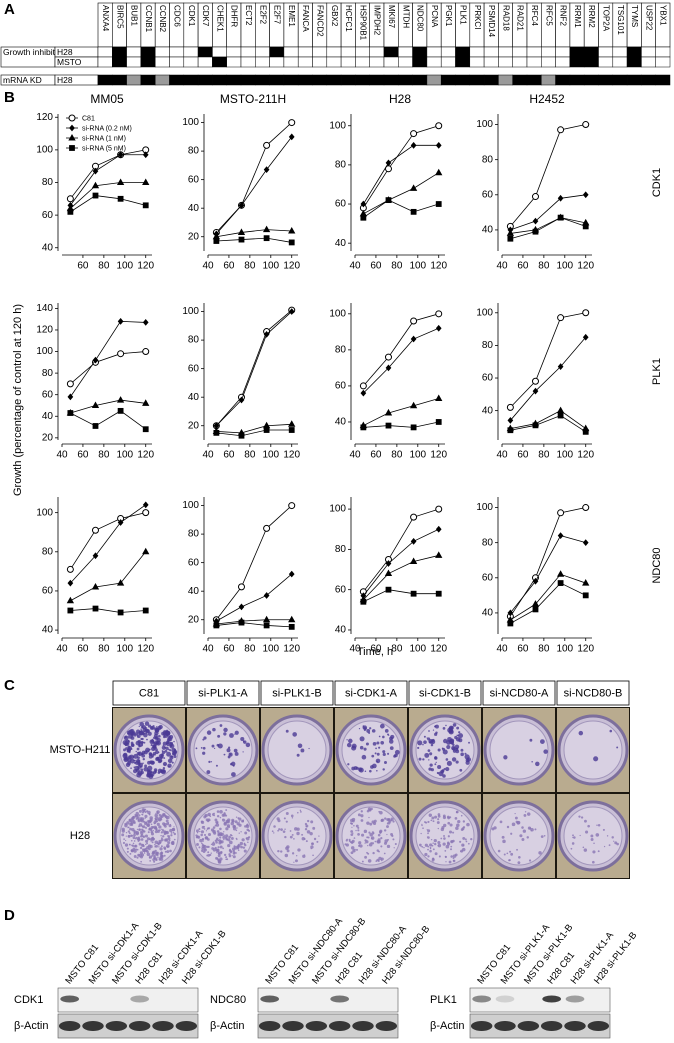 This screenshot has width=674, height=1043. What do you see at coordinates (194, 340) in the screenshot?
I see `y-tick-label: 80` at bounding box center [194, 340].